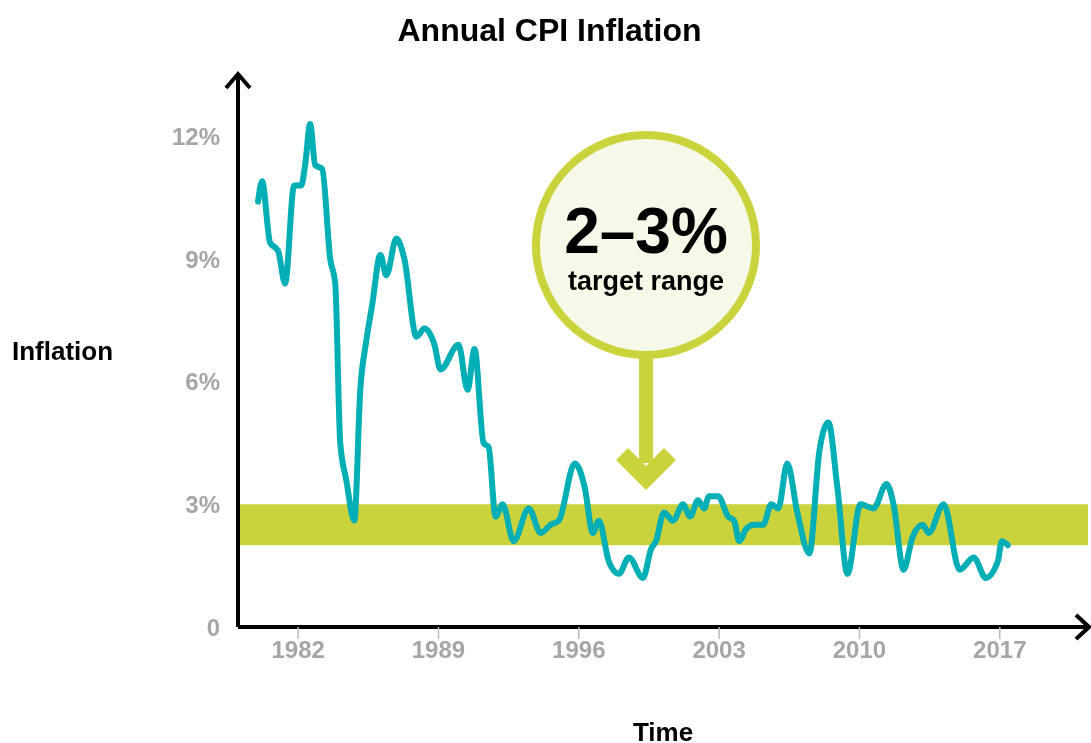 This screenshot has height=743, width=1091. Describe the element at coordinates (195, 136) in the screenshot. I see `y-tick-label: 12%` at that location.